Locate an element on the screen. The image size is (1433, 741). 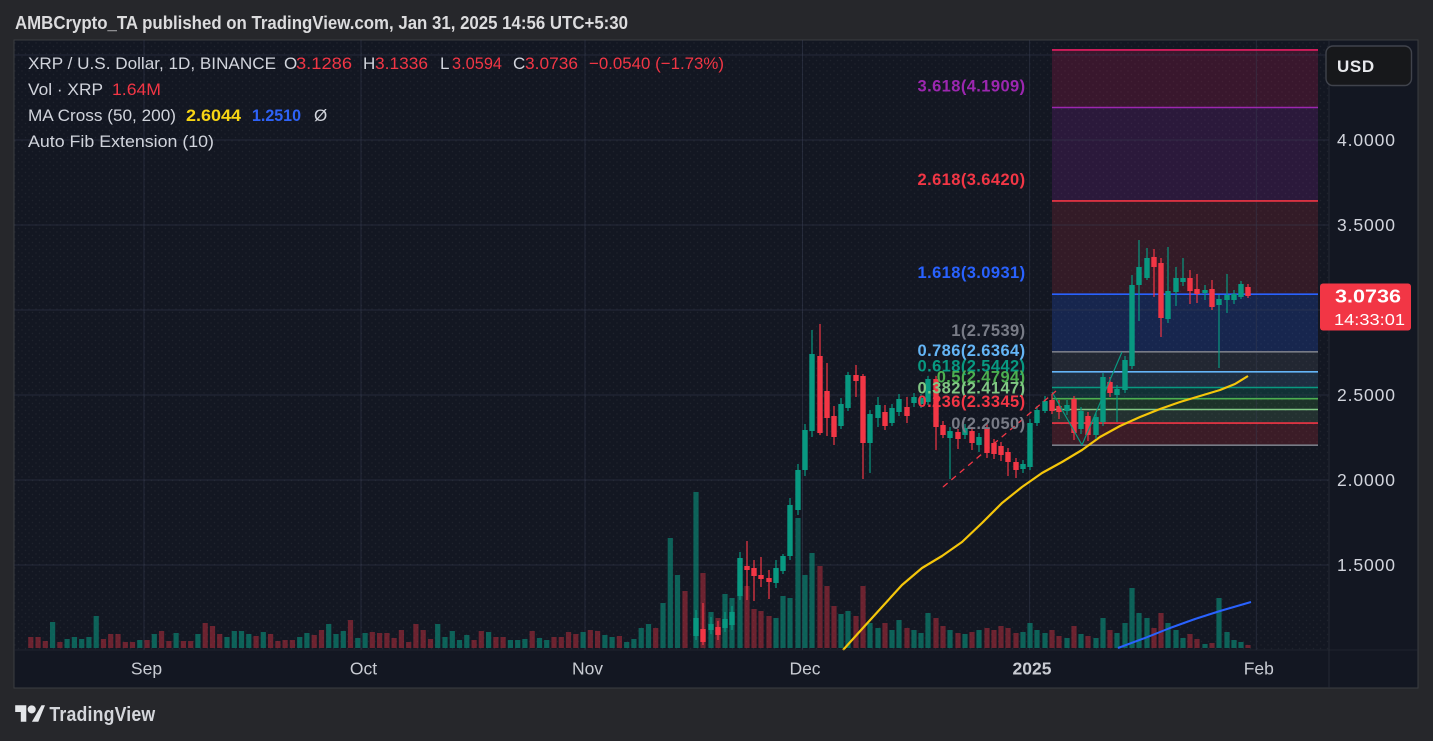
svg-text: 1(2.7539) is located at coordinates (988, 331).